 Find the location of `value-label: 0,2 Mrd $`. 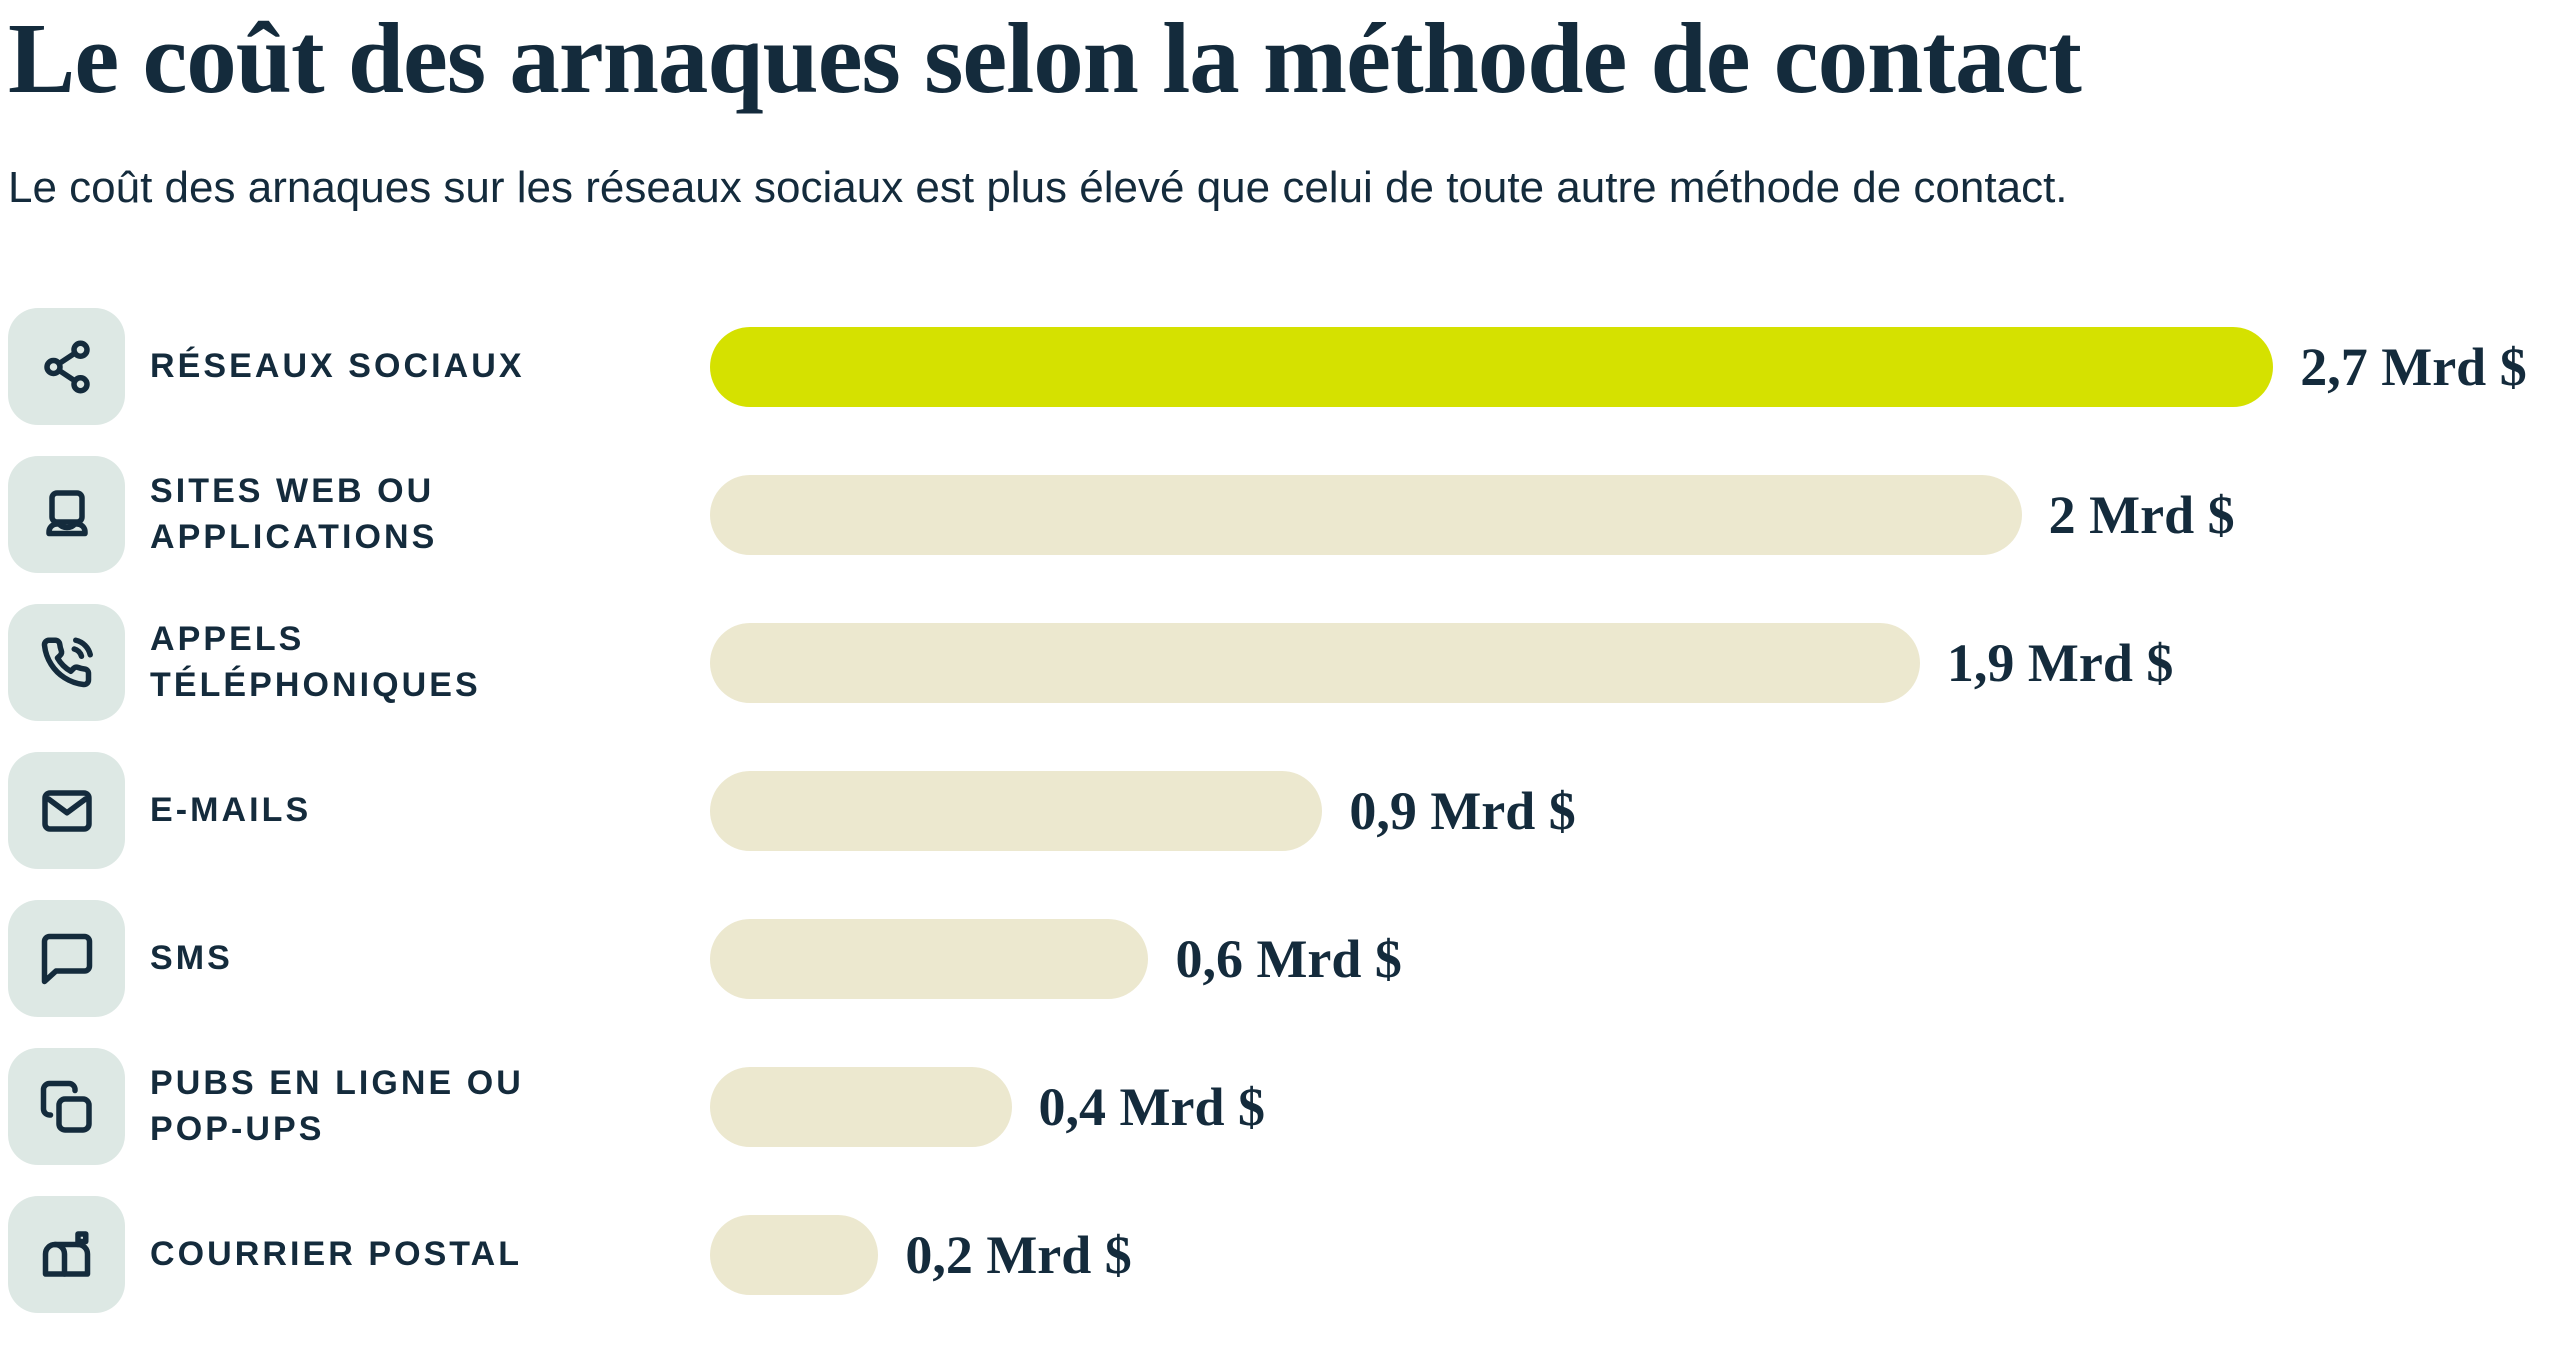

value-label: 0,2 Mrd $ is located at coordinates (1018, 1254).